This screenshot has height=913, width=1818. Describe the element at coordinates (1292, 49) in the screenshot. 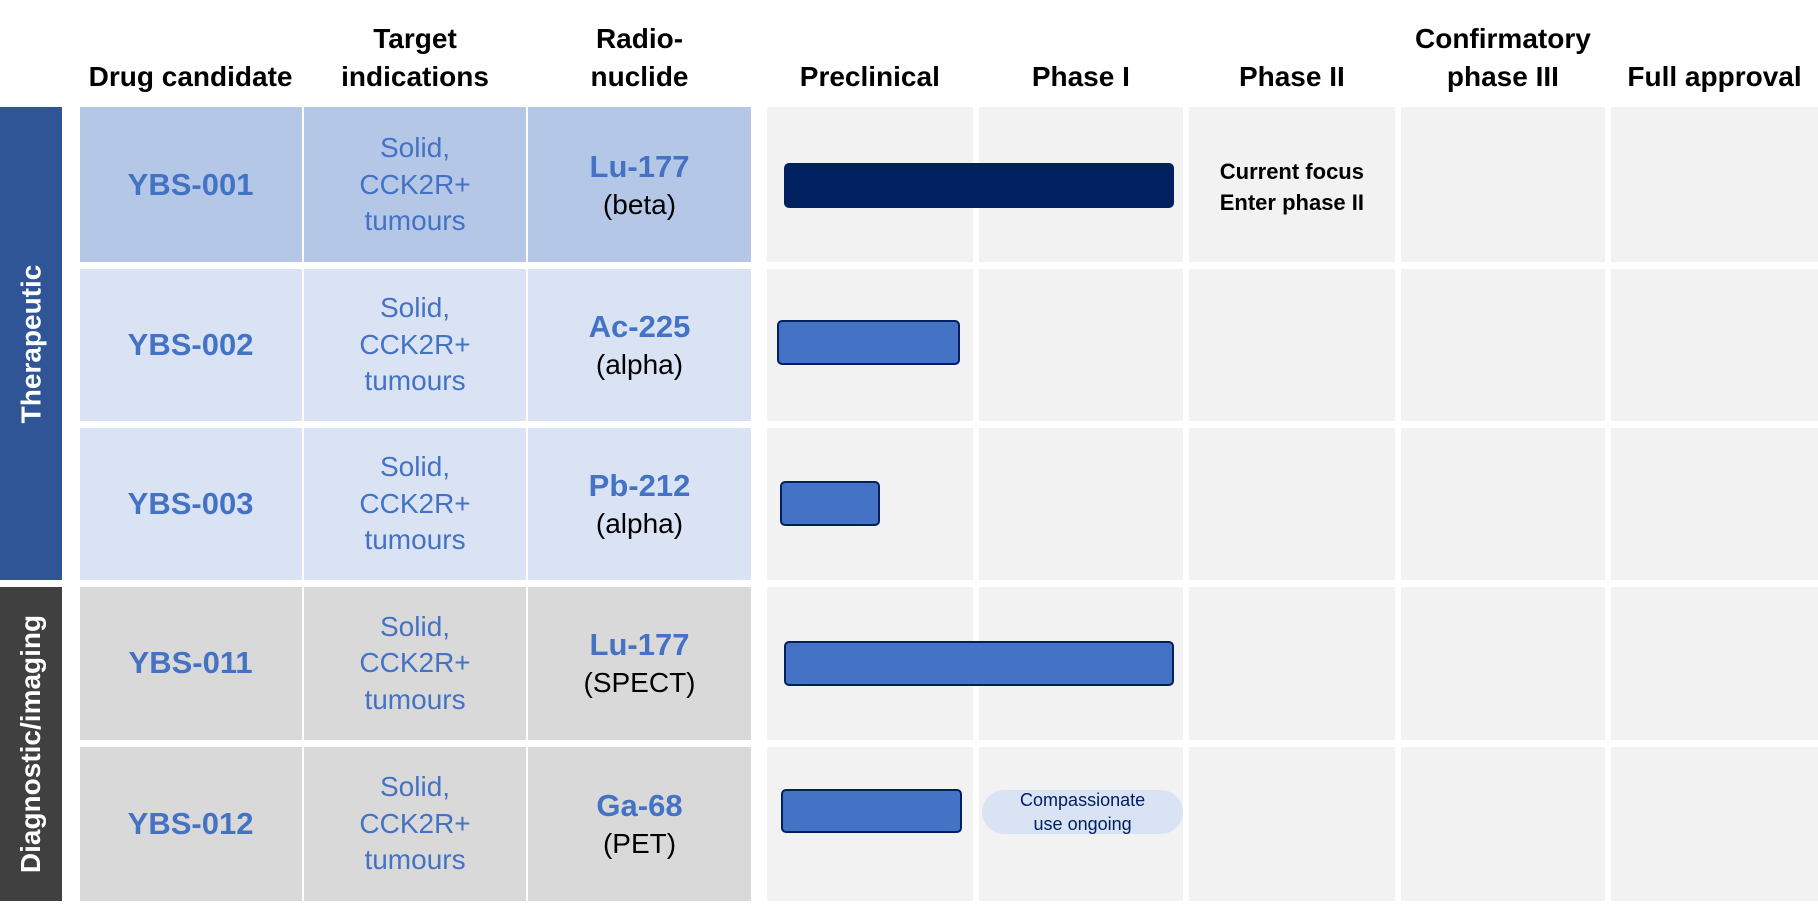

I see `column-header: Phase II` at that location.